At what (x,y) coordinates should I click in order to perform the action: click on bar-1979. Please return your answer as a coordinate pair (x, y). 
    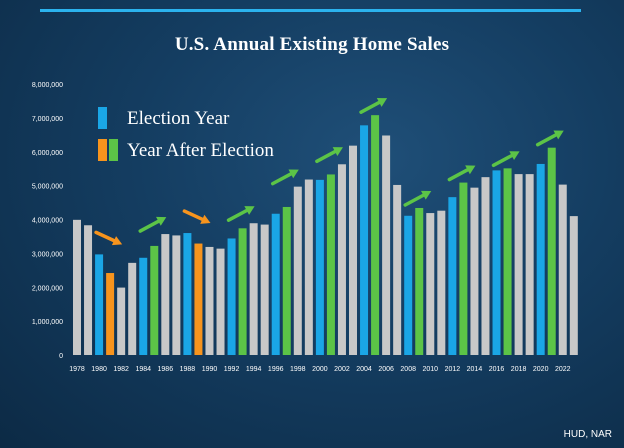
    Looking at the image, I should click on (88, 290).